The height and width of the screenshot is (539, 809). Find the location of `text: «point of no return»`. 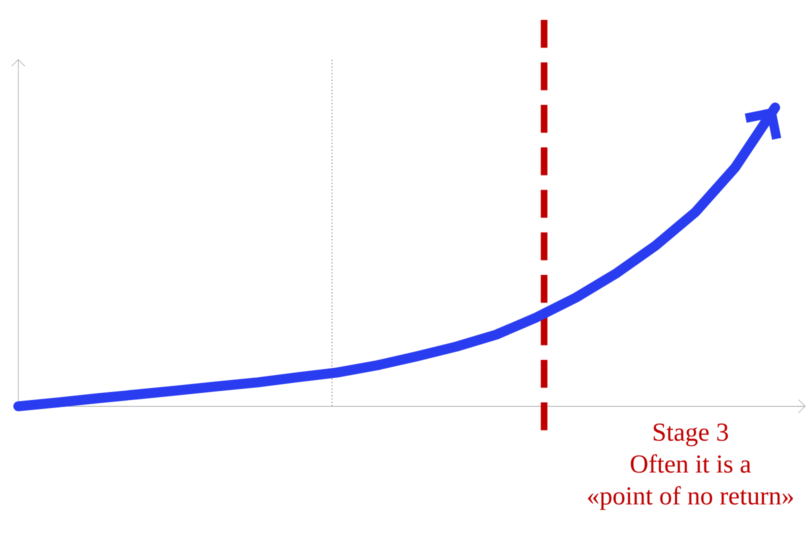

text: «point of no return» is located at coordinates (690, 498).